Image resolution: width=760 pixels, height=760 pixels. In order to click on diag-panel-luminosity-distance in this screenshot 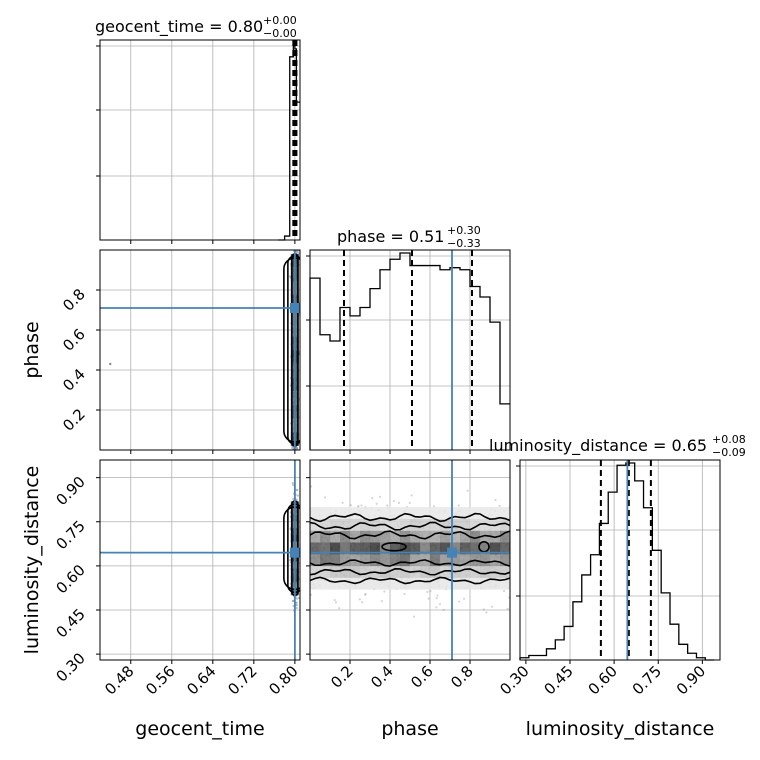, I will do `click(618, 560)`.